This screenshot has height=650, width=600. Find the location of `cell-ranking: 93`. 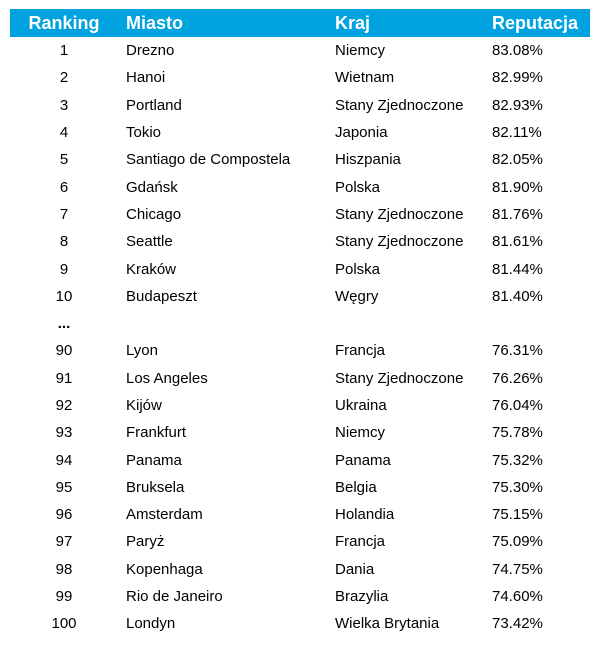

cell-ranking: 93 is located at coordinates (64, 433).